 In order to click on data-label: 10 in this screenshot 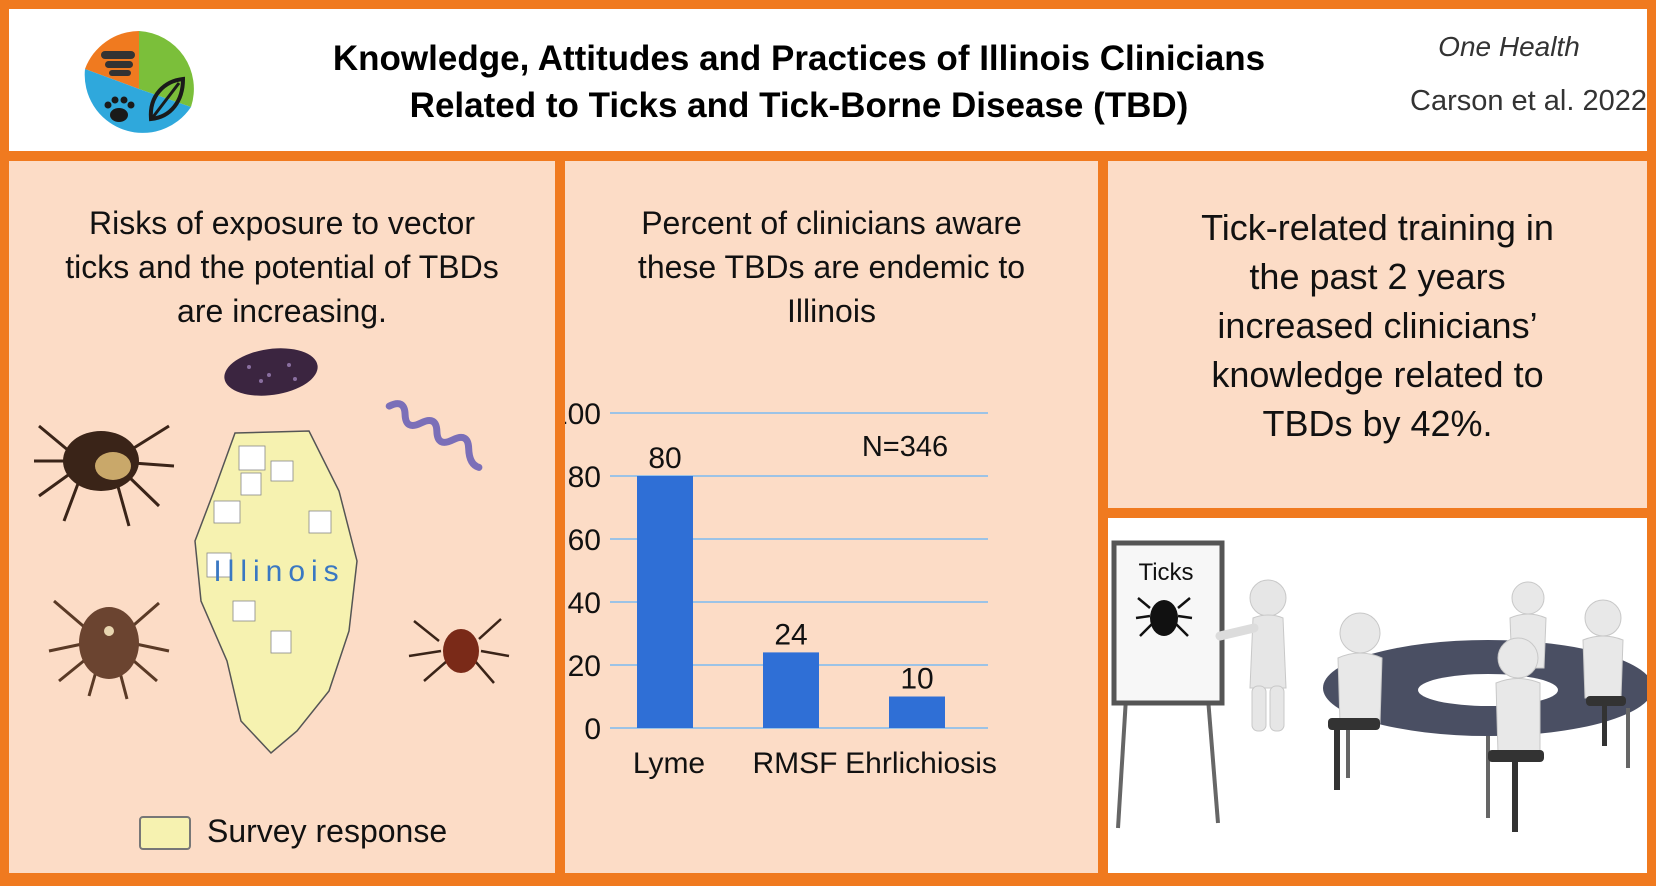, I will do `click(916, 679)`.